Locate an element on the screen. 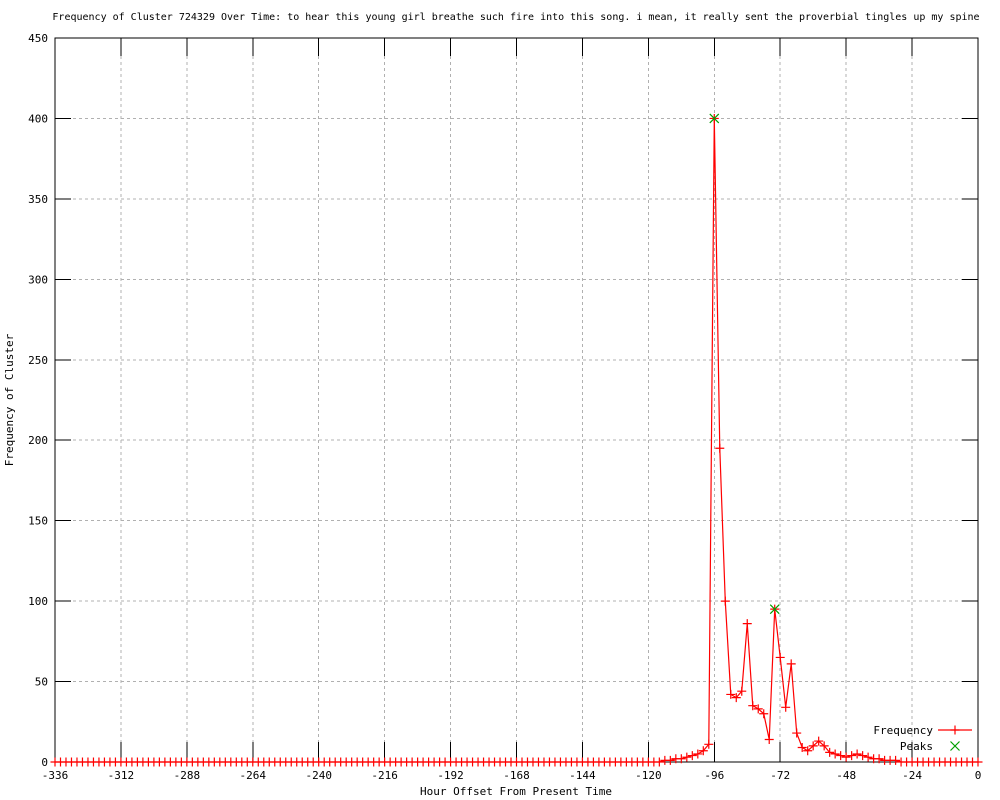 The width and height of the screenshot is (1000, 800). svg-text: -24 is located at coordinates (912, 775).